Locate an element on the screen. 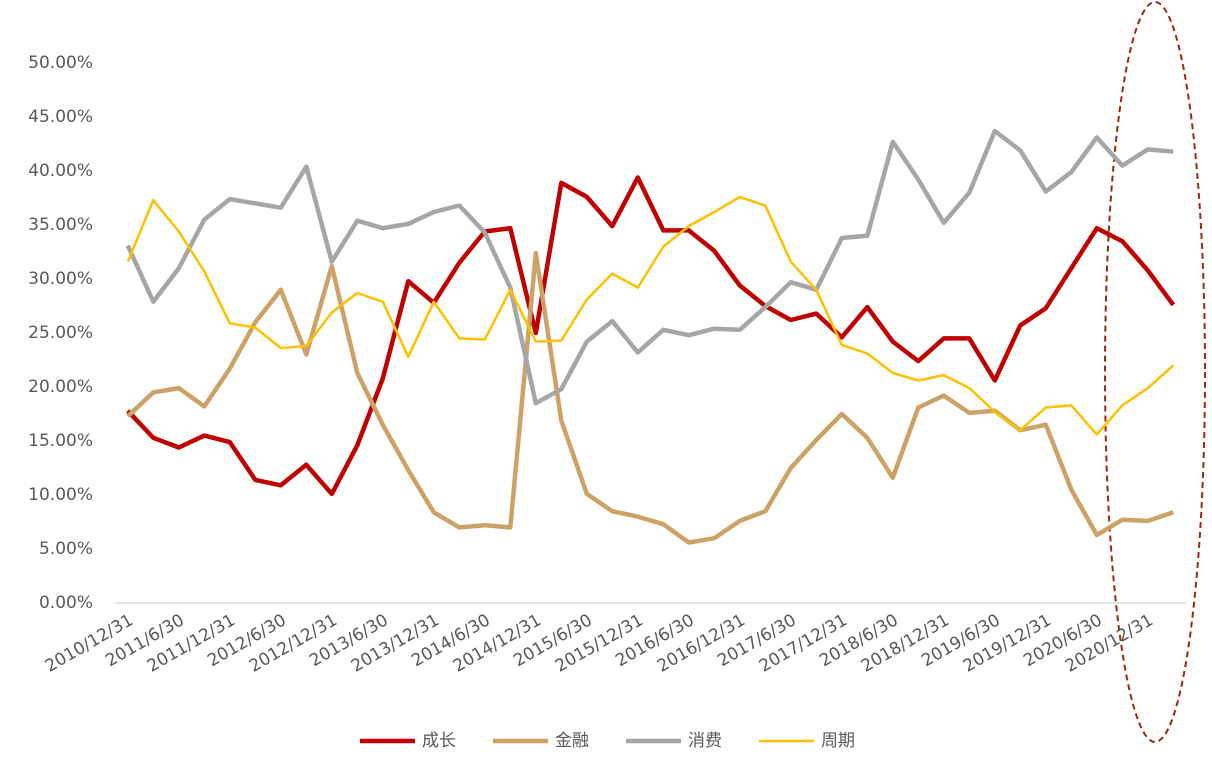 The image size is (1212, 762). y-tick-label: 10.00% is located at coordinates (60, 495).